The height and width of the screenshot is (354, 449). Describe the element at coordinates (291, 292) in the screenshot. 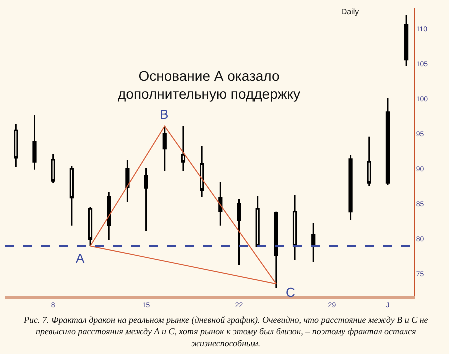

I see `annotation: C` at that location.